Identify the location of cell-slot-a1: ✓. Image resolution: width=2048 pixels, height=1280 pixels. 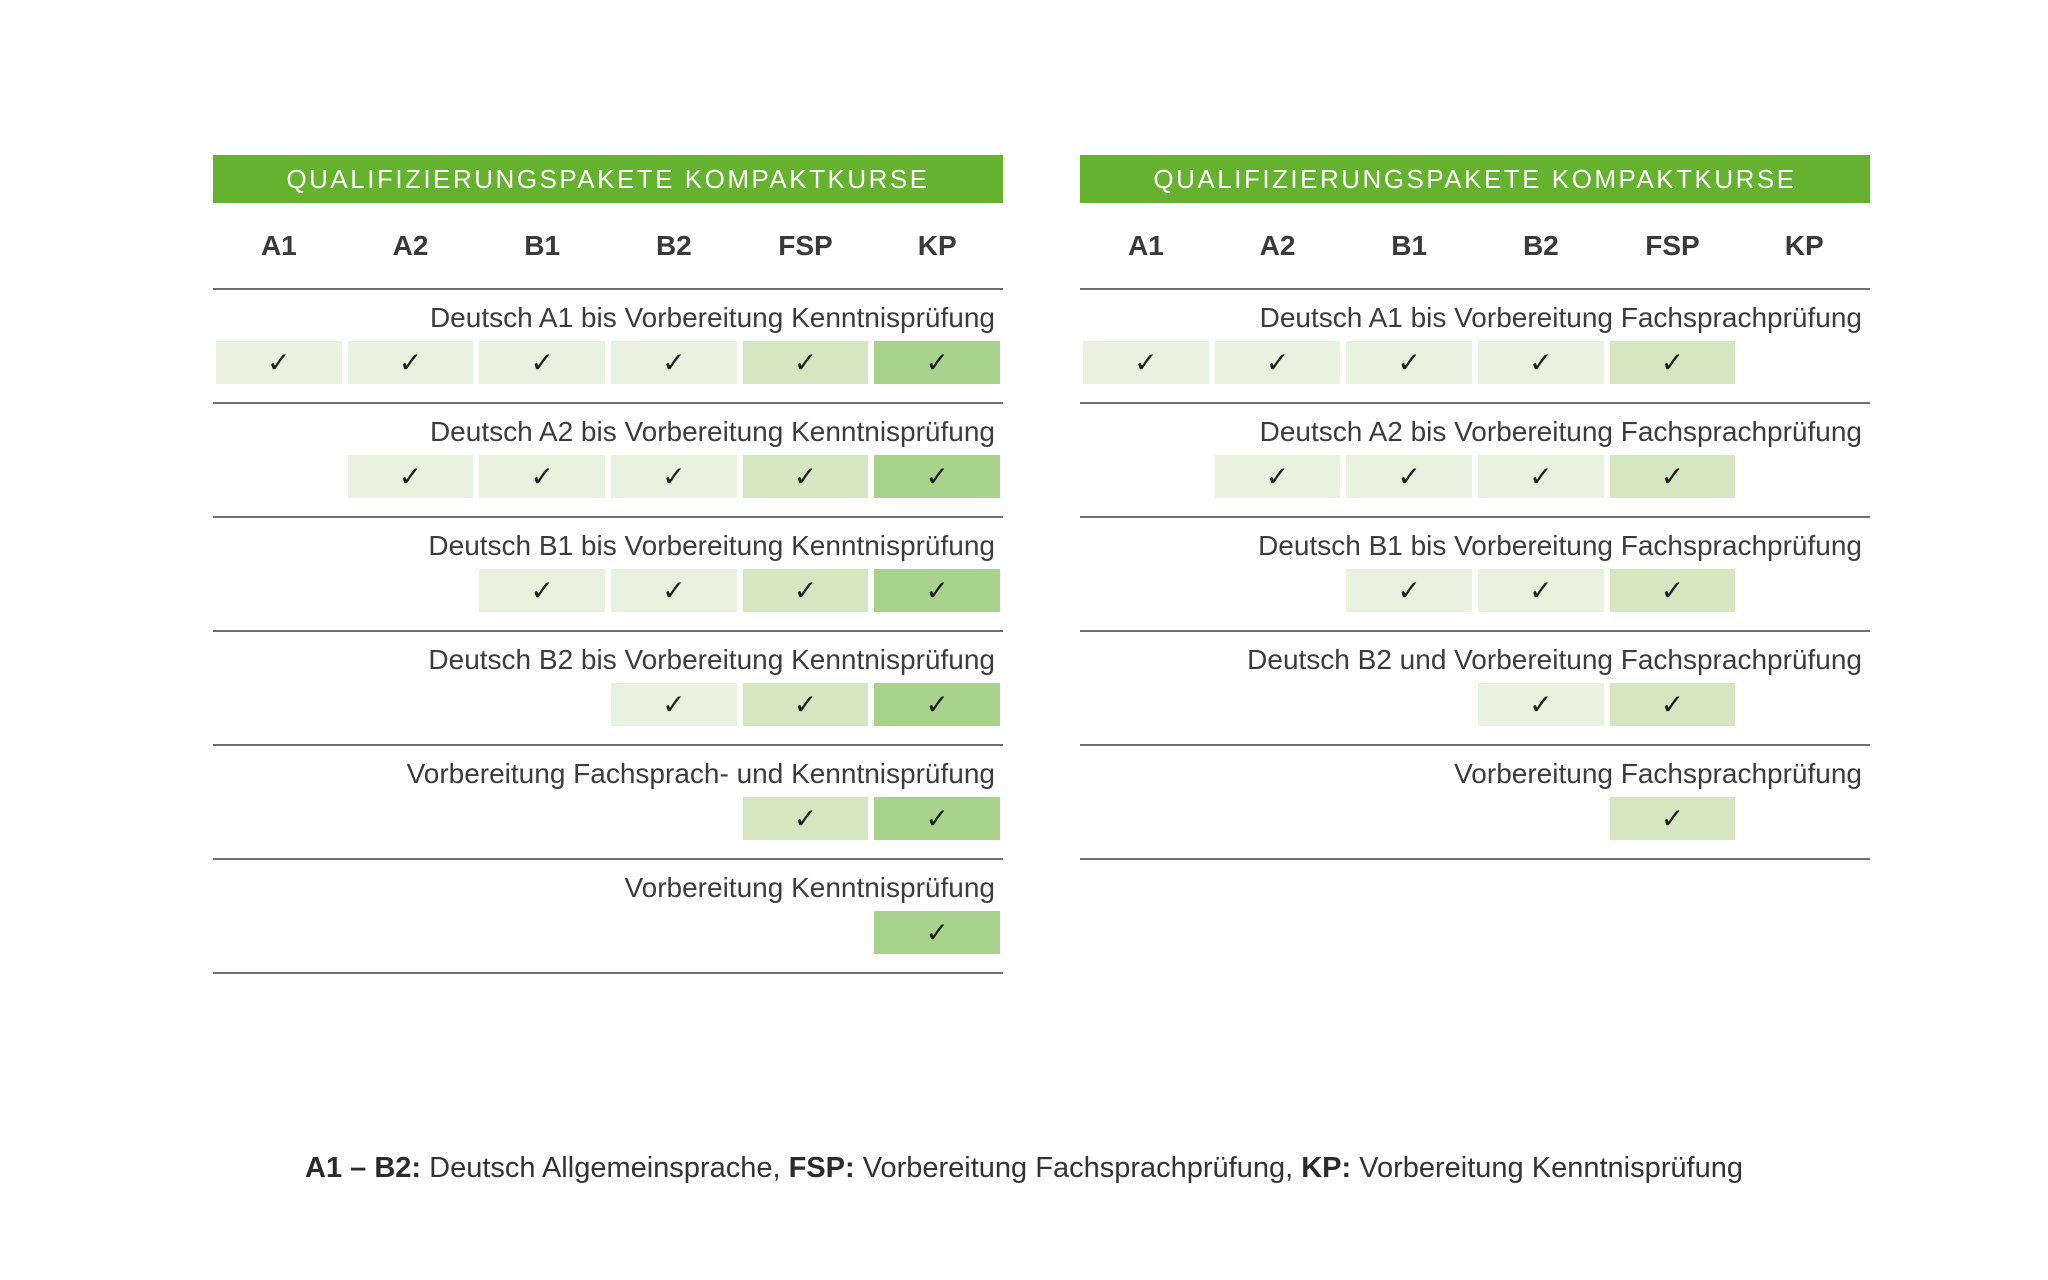
(1146, 362).